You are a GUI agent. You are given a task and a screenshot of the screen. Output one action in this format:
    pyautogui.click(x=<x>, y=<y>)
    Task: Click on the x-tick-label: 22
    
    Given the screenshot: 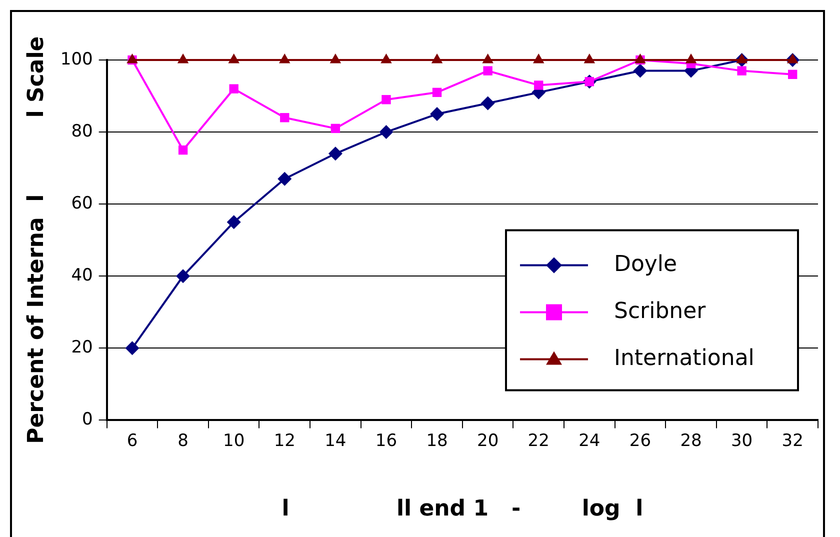 What is the action you would take?
    pyautogui.click(x=539, y=440)
    